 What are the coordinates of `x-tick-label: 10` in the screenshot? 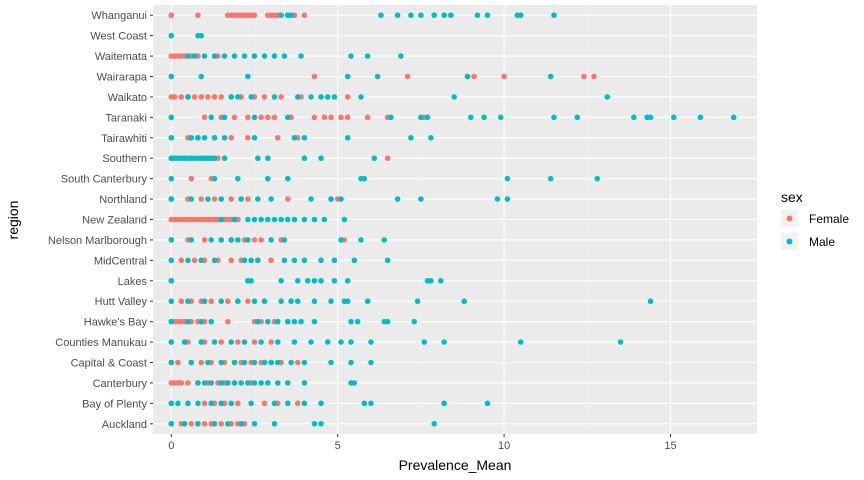 It's located at (504, 446).